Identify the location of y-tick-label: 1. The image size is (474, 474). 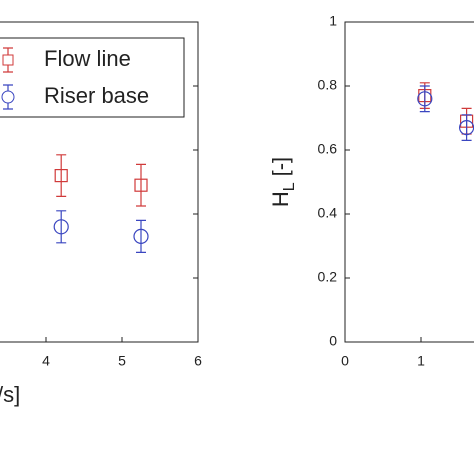
(333, 21).